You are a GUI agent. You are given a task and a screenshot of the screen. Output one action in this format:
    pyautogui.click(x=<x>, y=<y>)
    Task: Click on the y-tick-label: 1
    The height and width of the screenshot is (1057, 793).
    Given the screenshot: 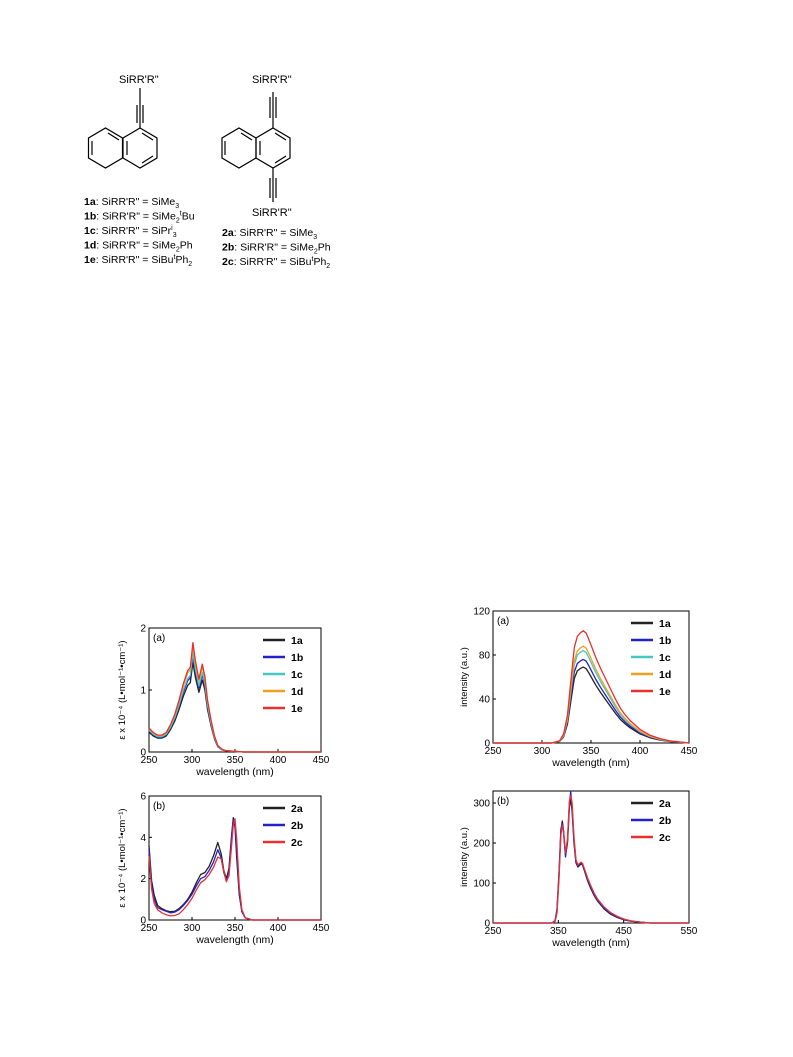 What is the action you would take?
    pyautogui.click(x=143, y=691)
    